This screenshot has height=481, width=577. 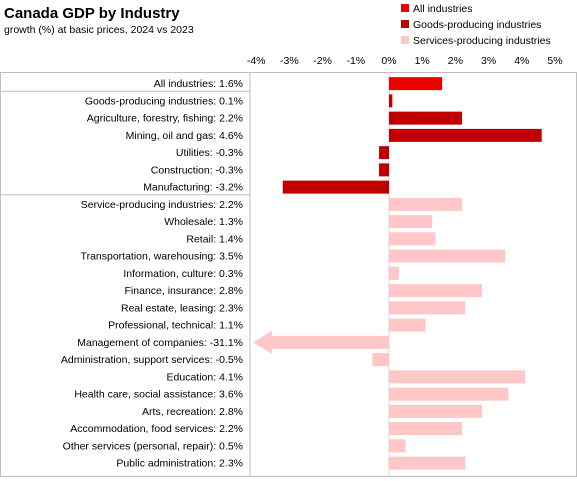 What do you see at coordinates (156, 429) in the screenshot?
I see `category-label: Accommodation, food services: 2.2%` at bounding box center [156, 429].